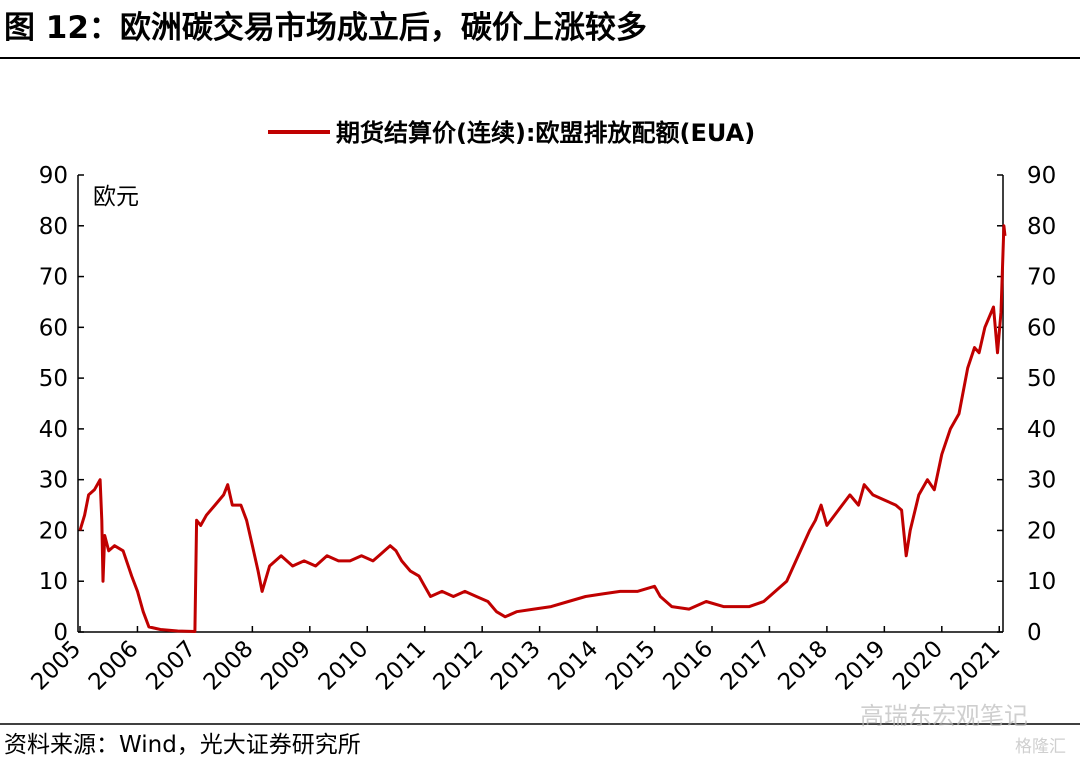  What do you see at coordinates (53, 278) in the screenshot?
I see `y-tick-label: 70` at bounding box center [53, 278].